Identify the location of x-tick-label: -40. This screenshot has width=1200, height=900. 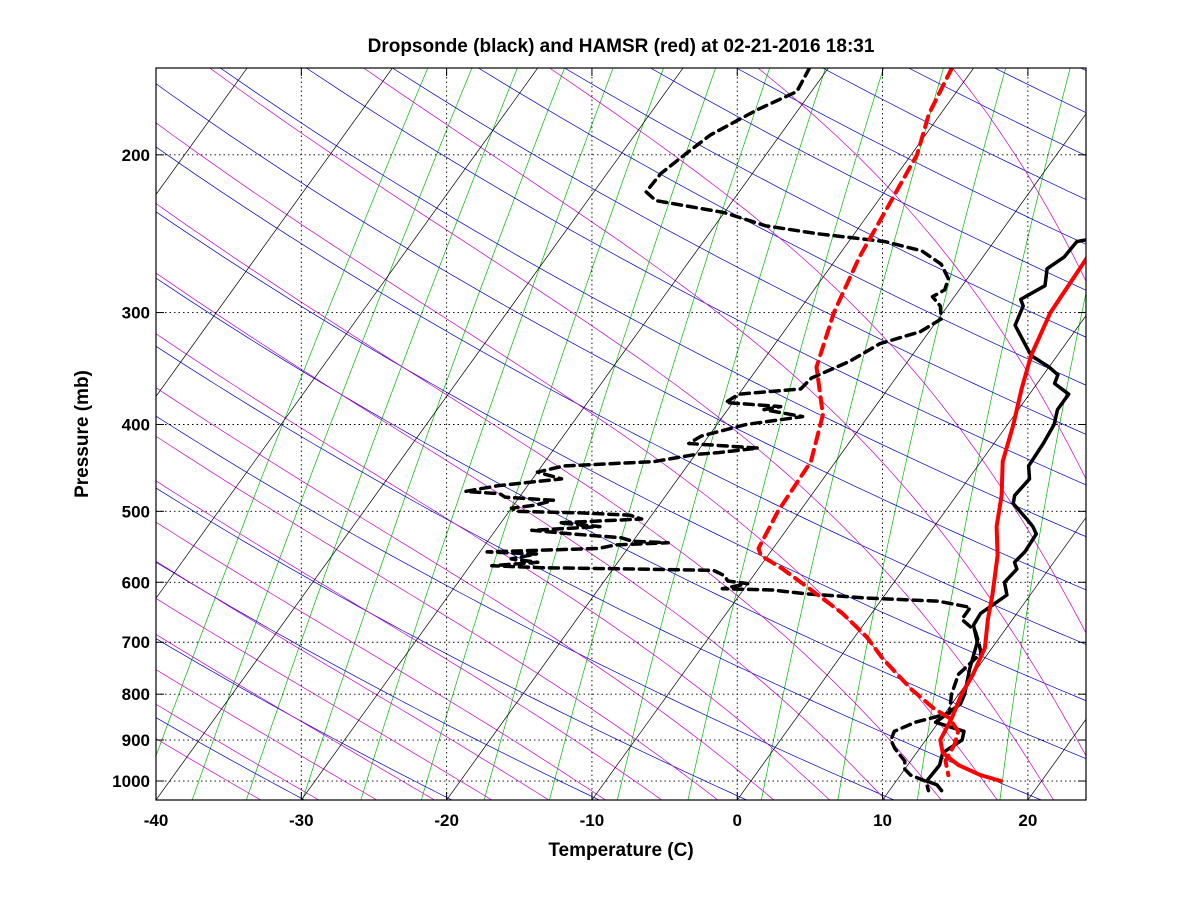
(156, 820).